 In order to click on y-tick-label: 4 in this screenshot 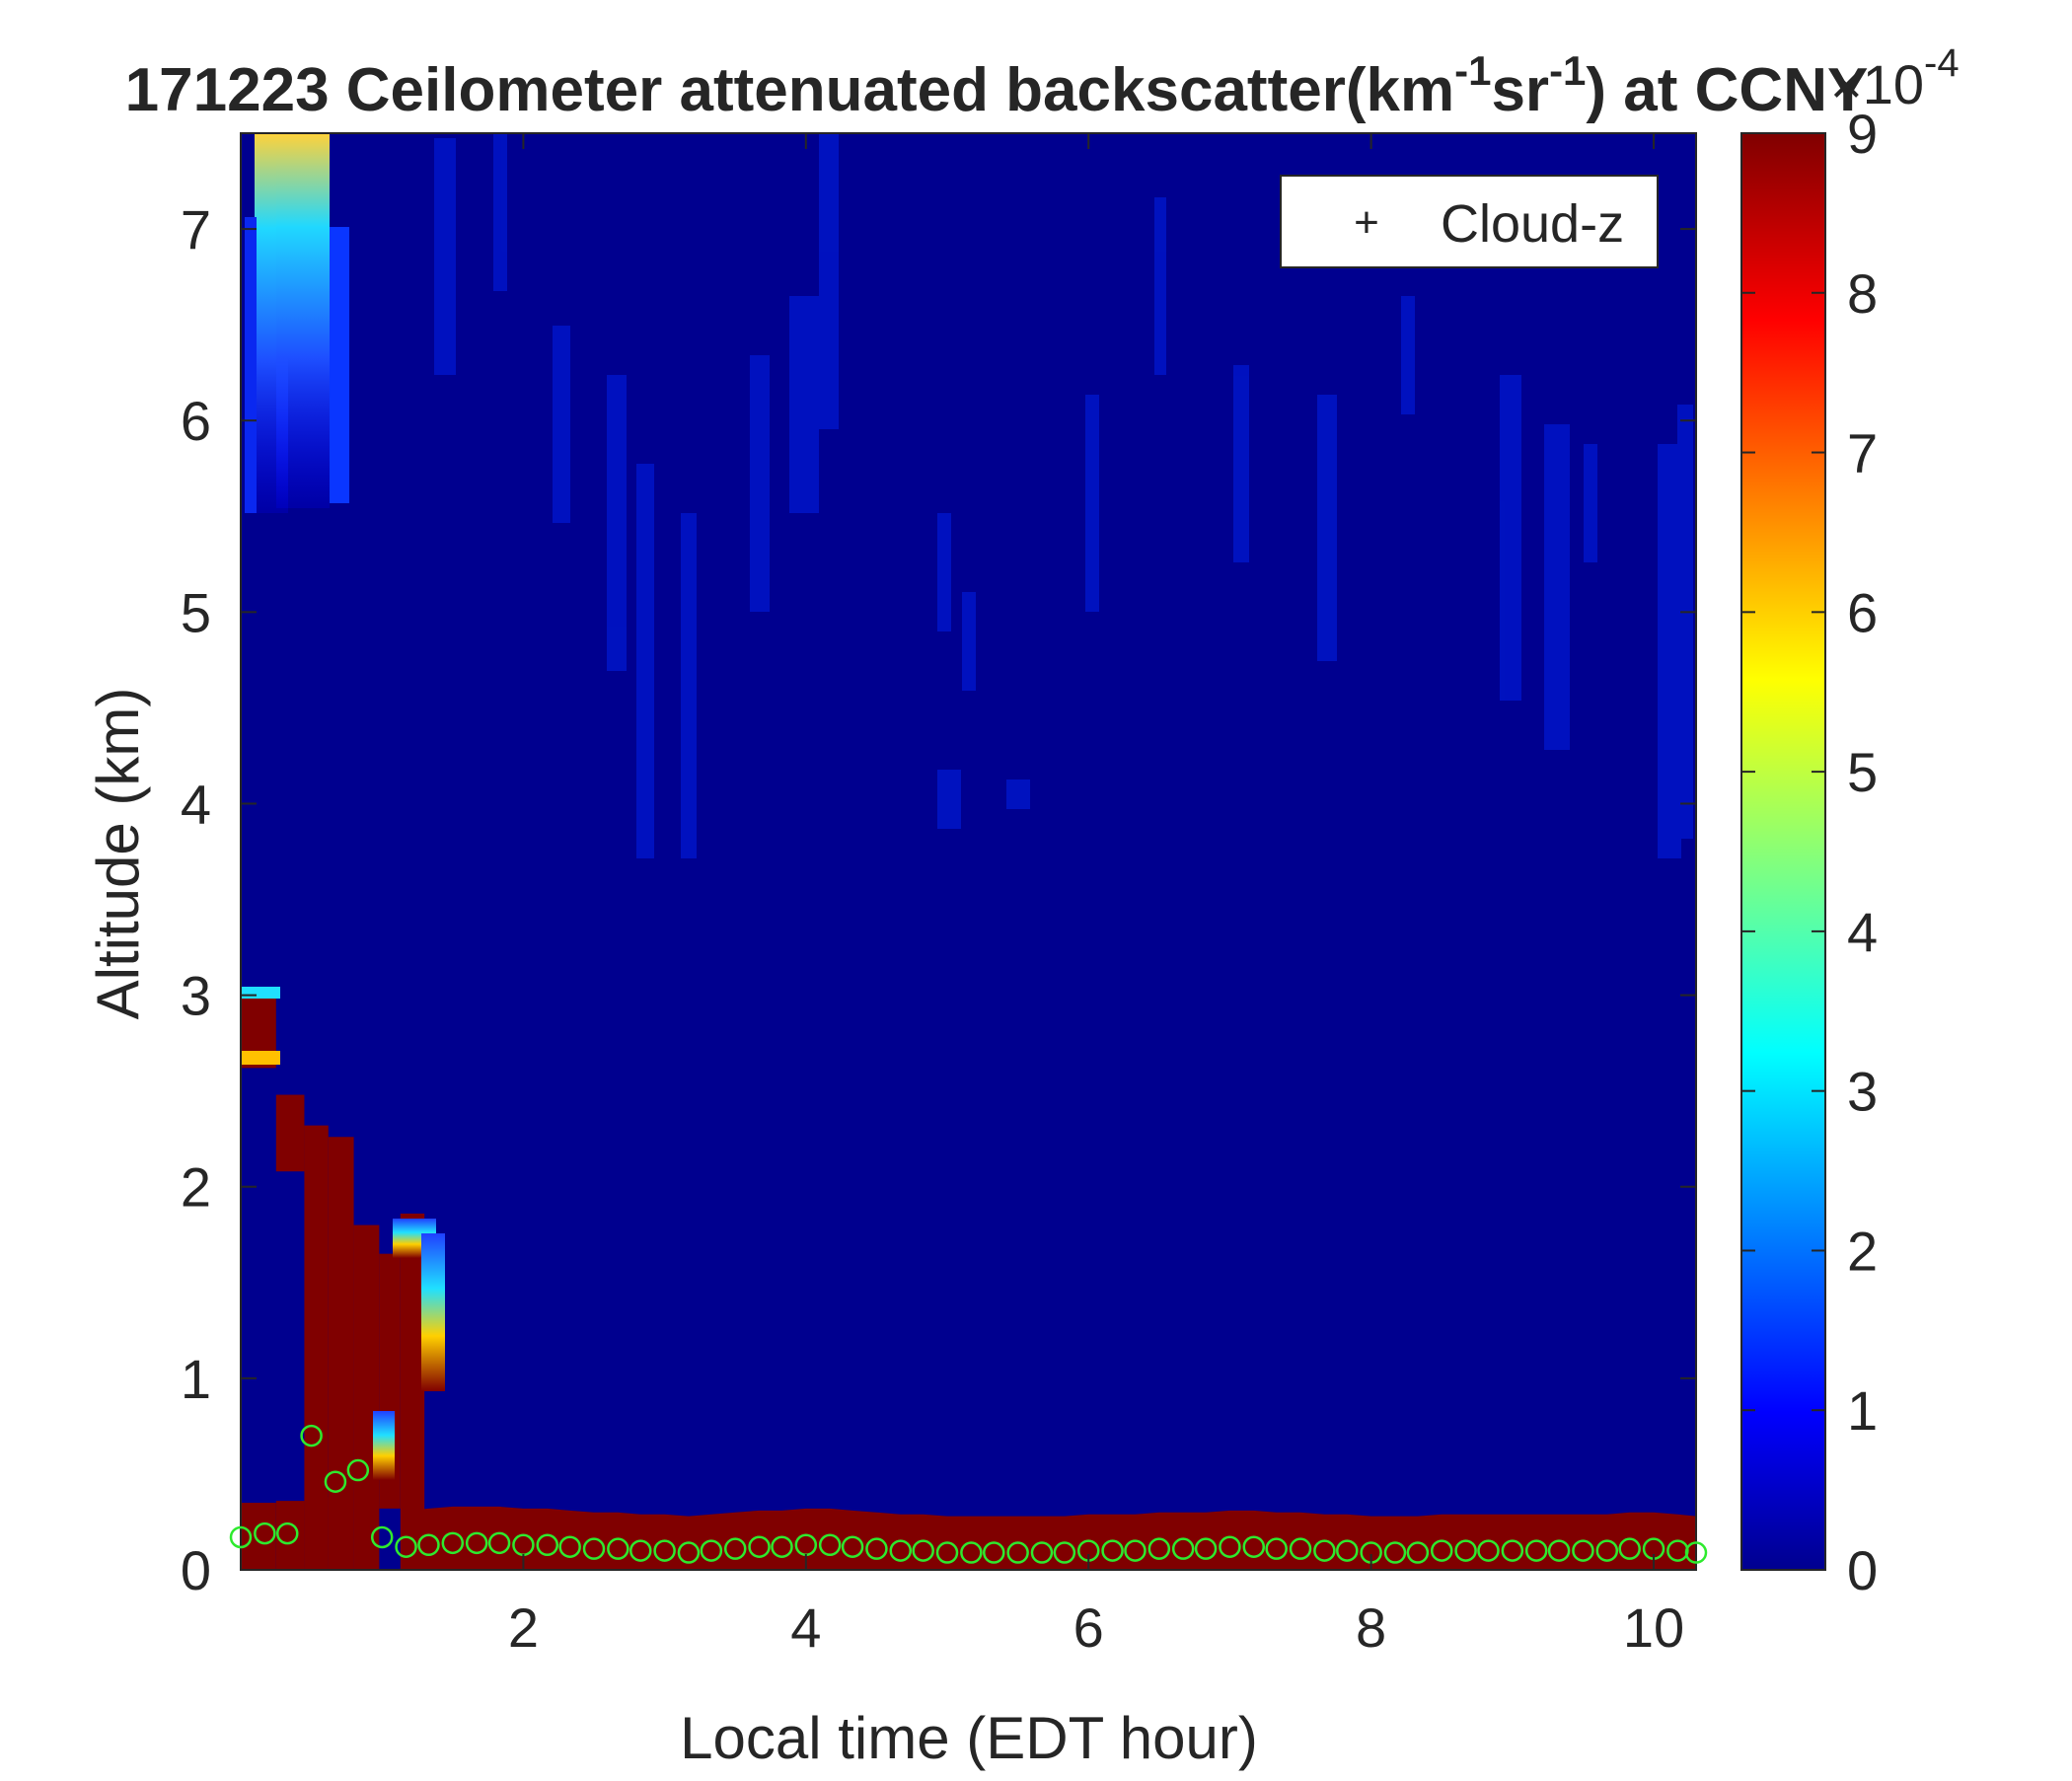, I will do `click(196, 804)`.